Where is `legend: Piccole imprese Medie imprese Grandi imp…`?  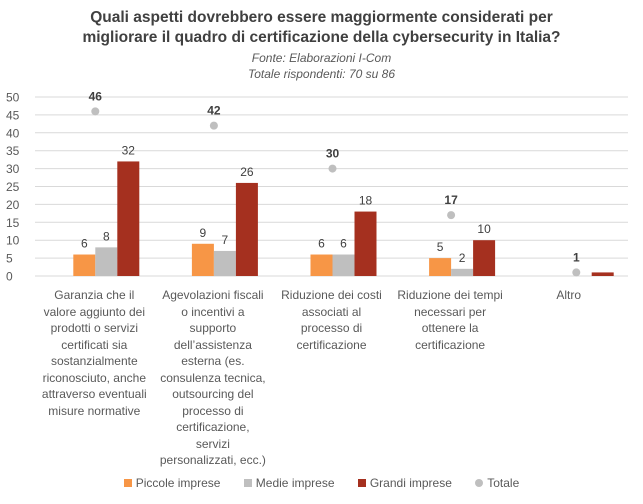 legend: Piccole imprese Medie imprese Grandi imp… is located at coordinates (321, 483).